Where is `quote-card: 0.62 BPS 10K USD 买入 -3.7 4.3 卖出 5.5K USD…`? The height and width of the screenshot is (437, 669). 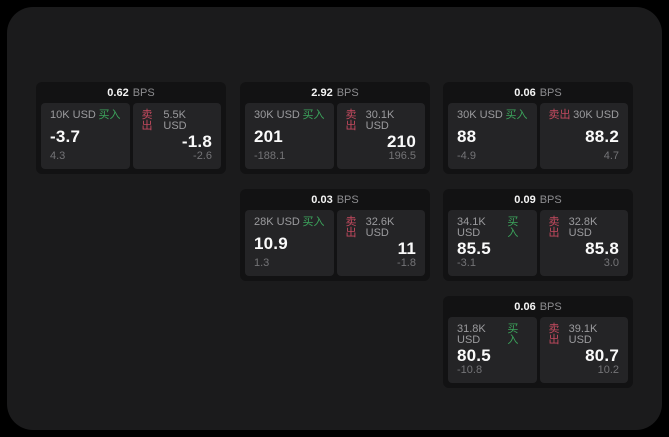
quote-card: 0.62 BPS 10K USD 买入 -3.7 4.3 卖出 5.5K USD… is located at coordinates (131, 128).